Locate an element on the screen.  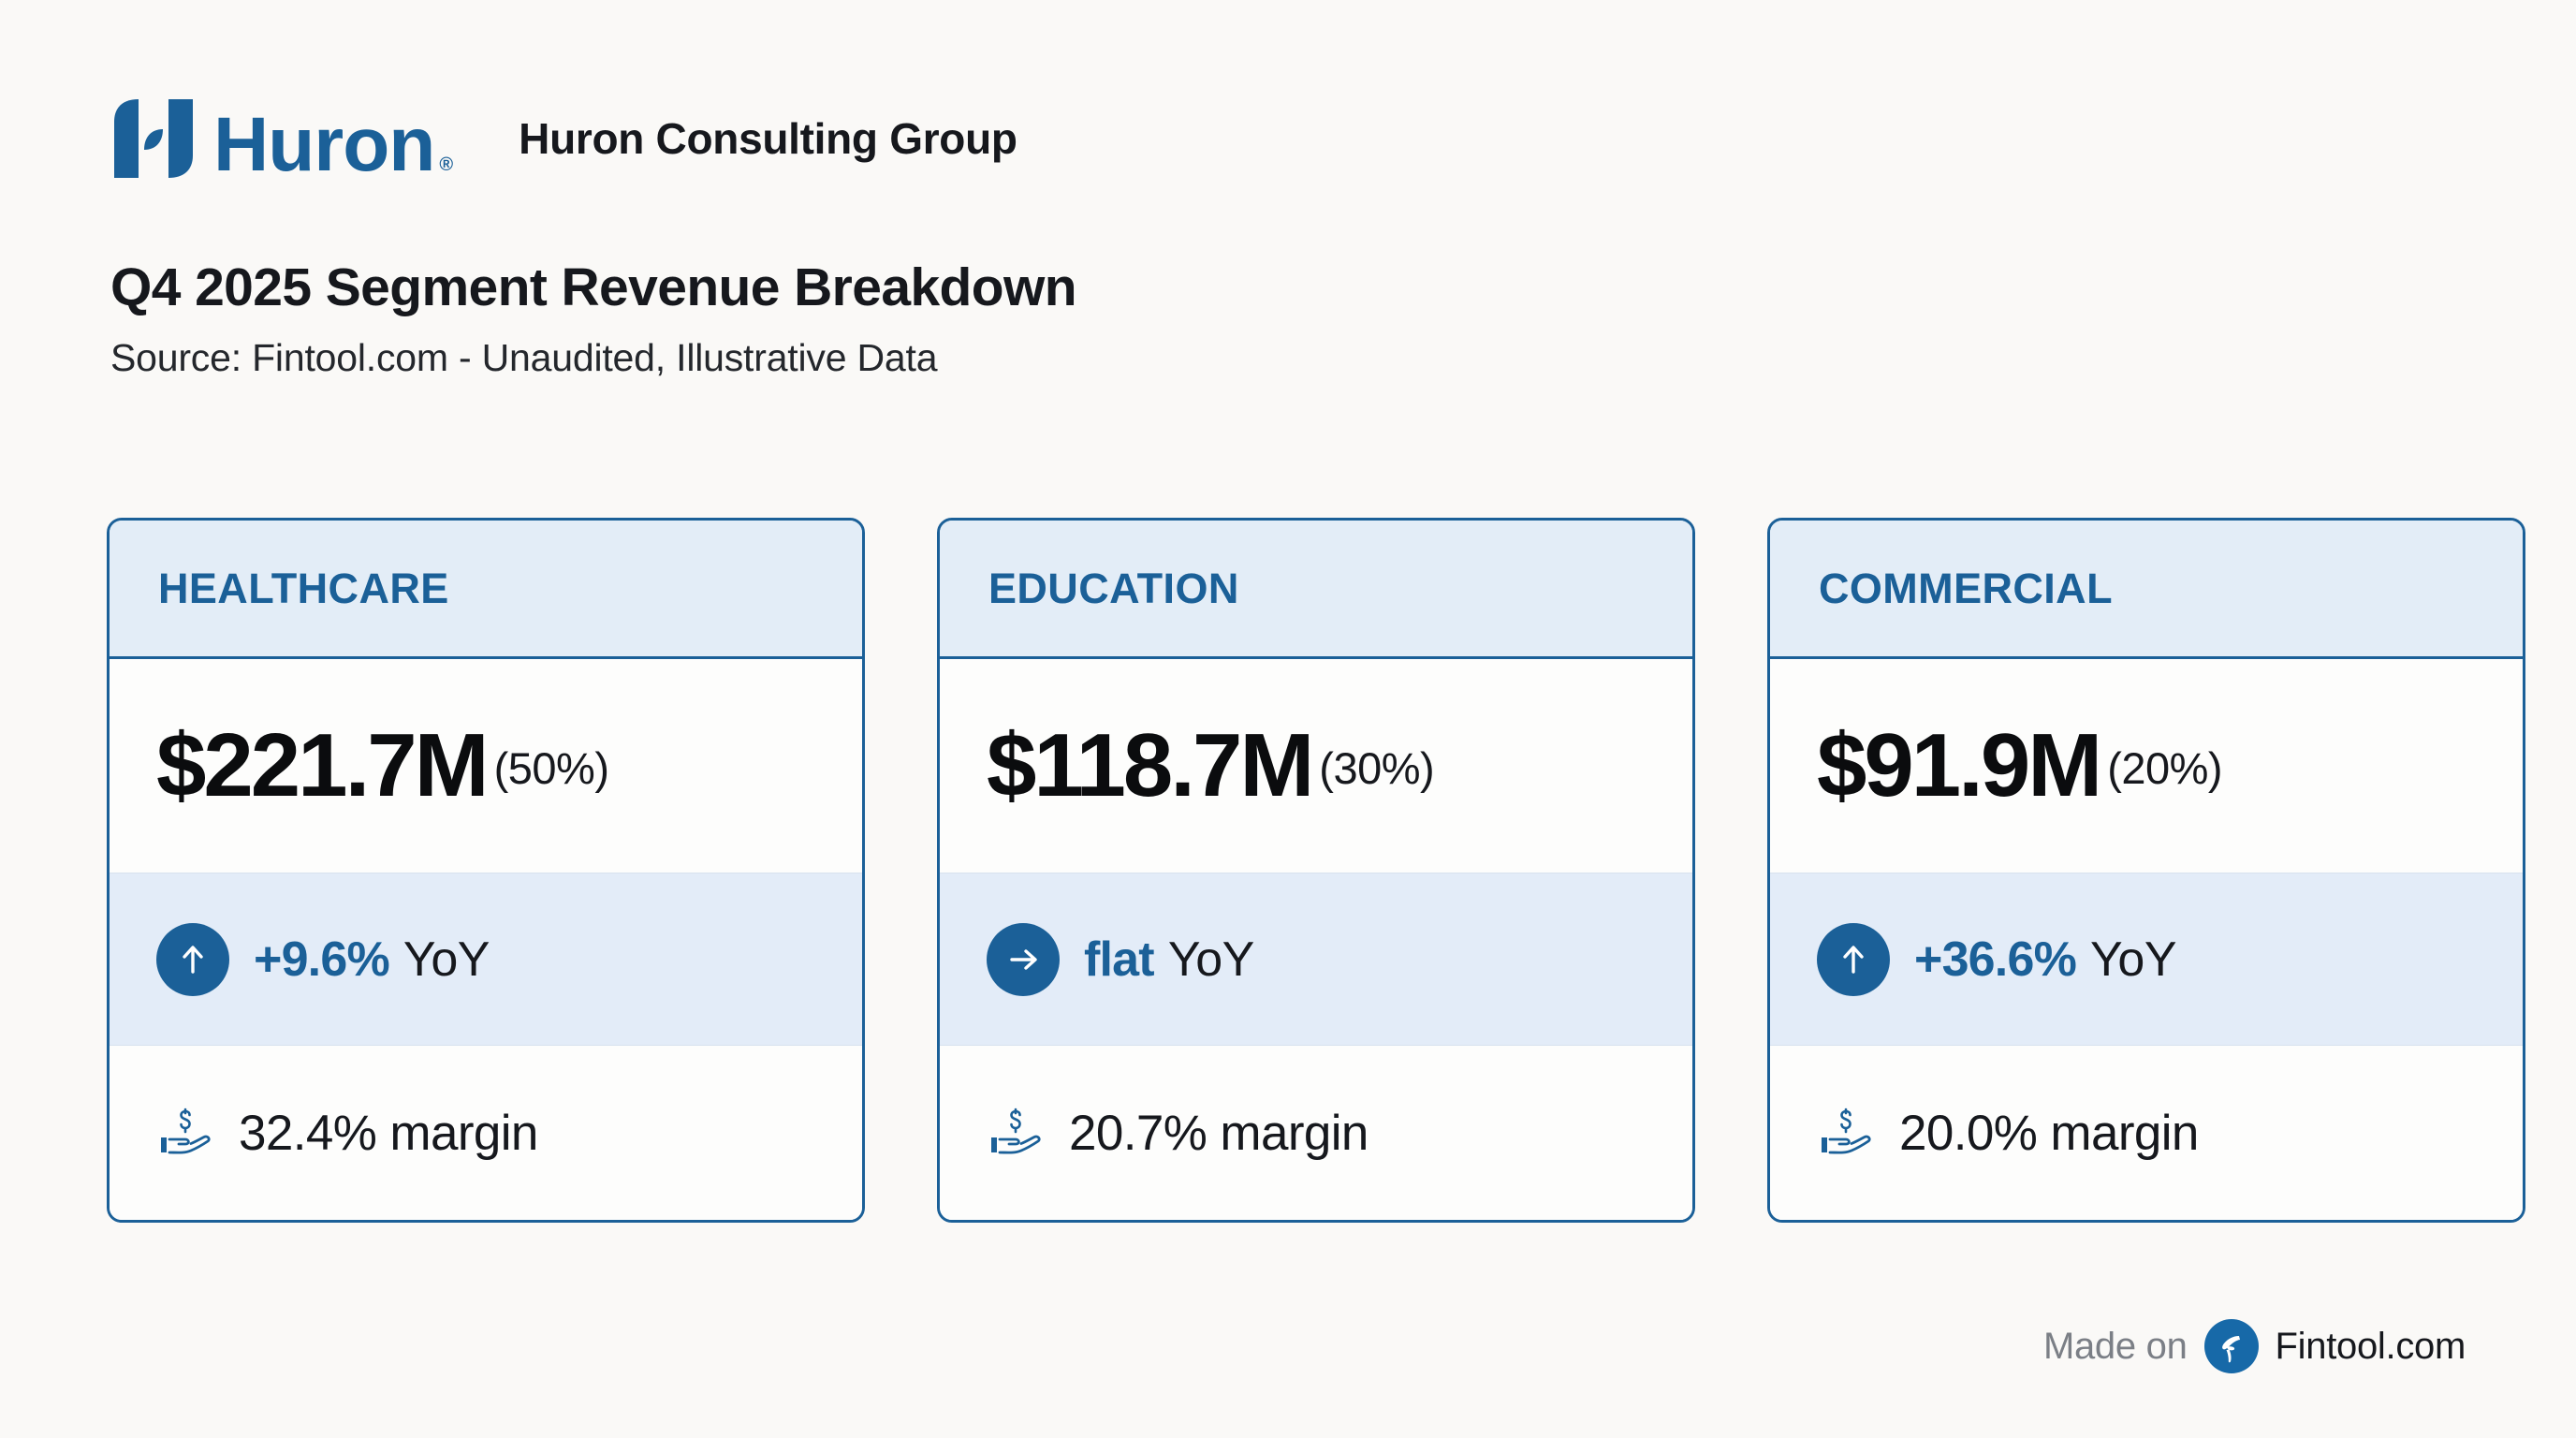
card-margin-row: 32.4% margin is located at coordinates (486, 1133).